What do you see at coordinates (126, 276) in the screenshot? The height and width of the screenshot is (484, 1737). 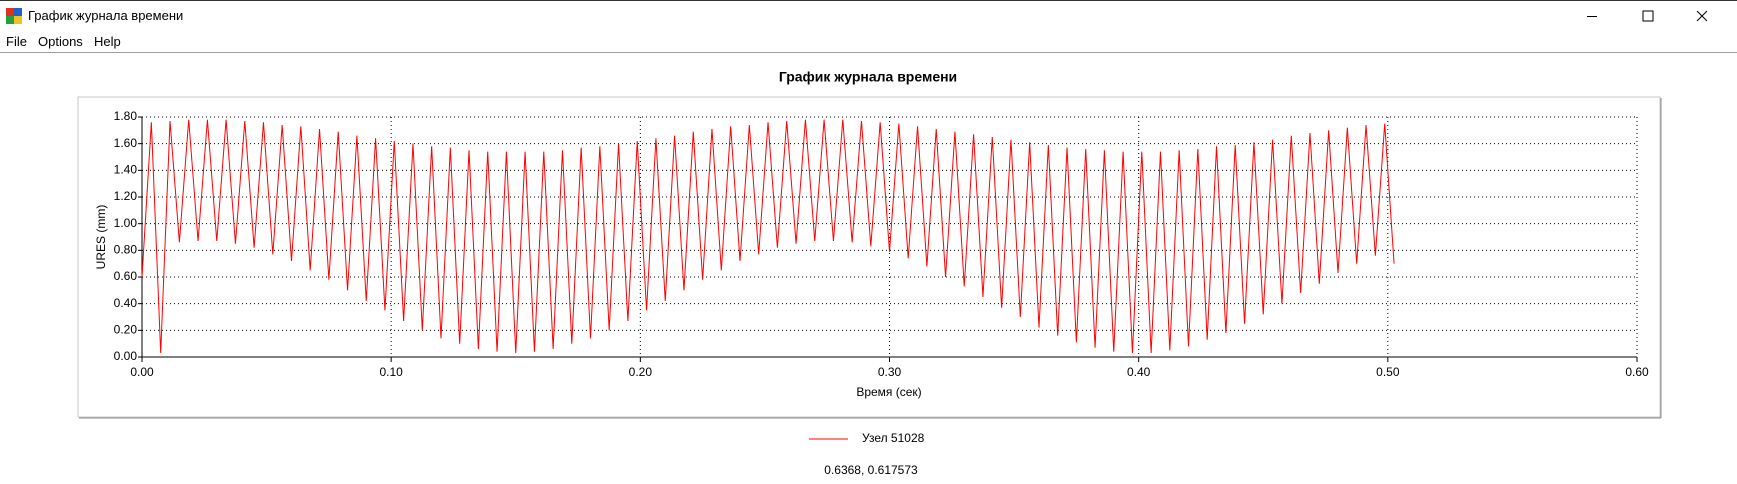 I see `y-tick-label: 0.60` at bounding box center [126, 276].